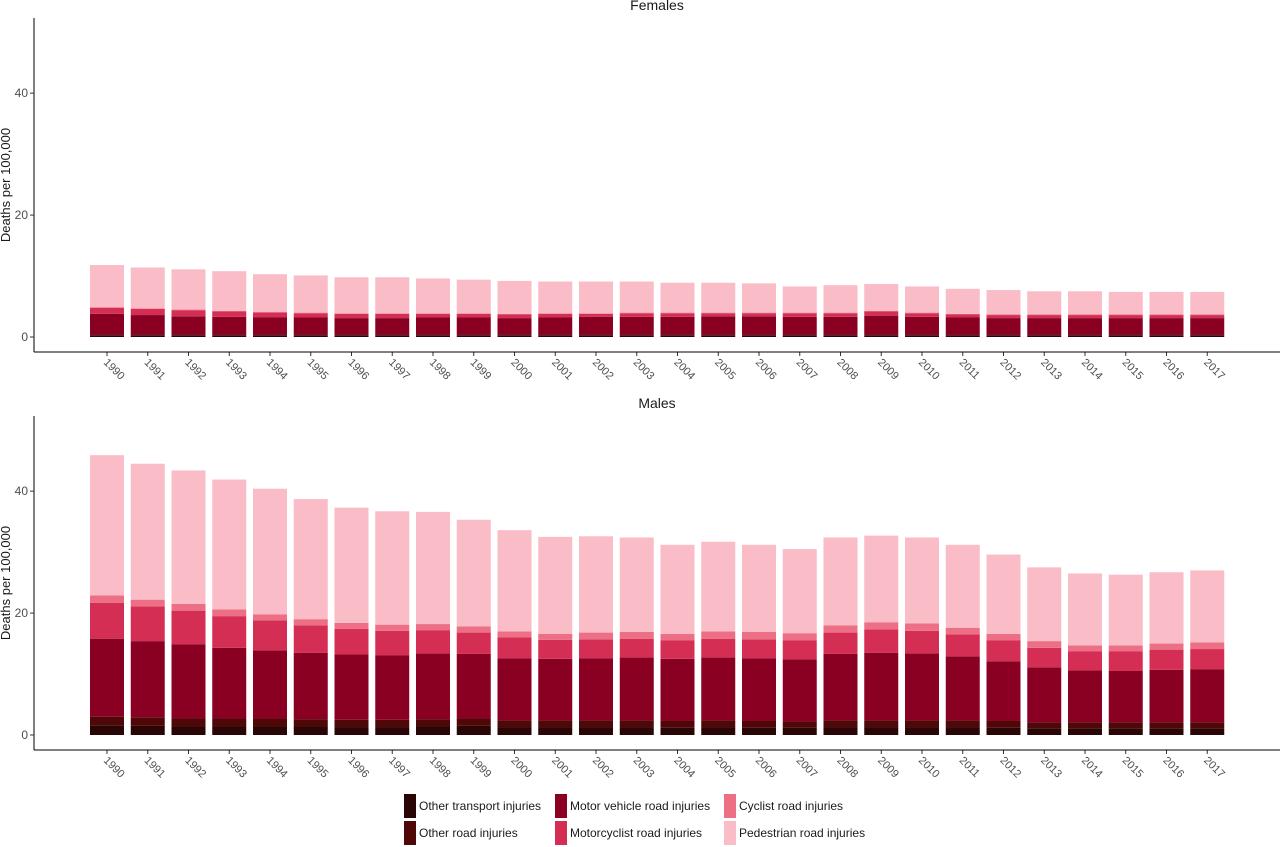 This screenshot has width=1280, height=847. I want to click on females-bar-2015-other-road-injuries, so click(1125, 335).